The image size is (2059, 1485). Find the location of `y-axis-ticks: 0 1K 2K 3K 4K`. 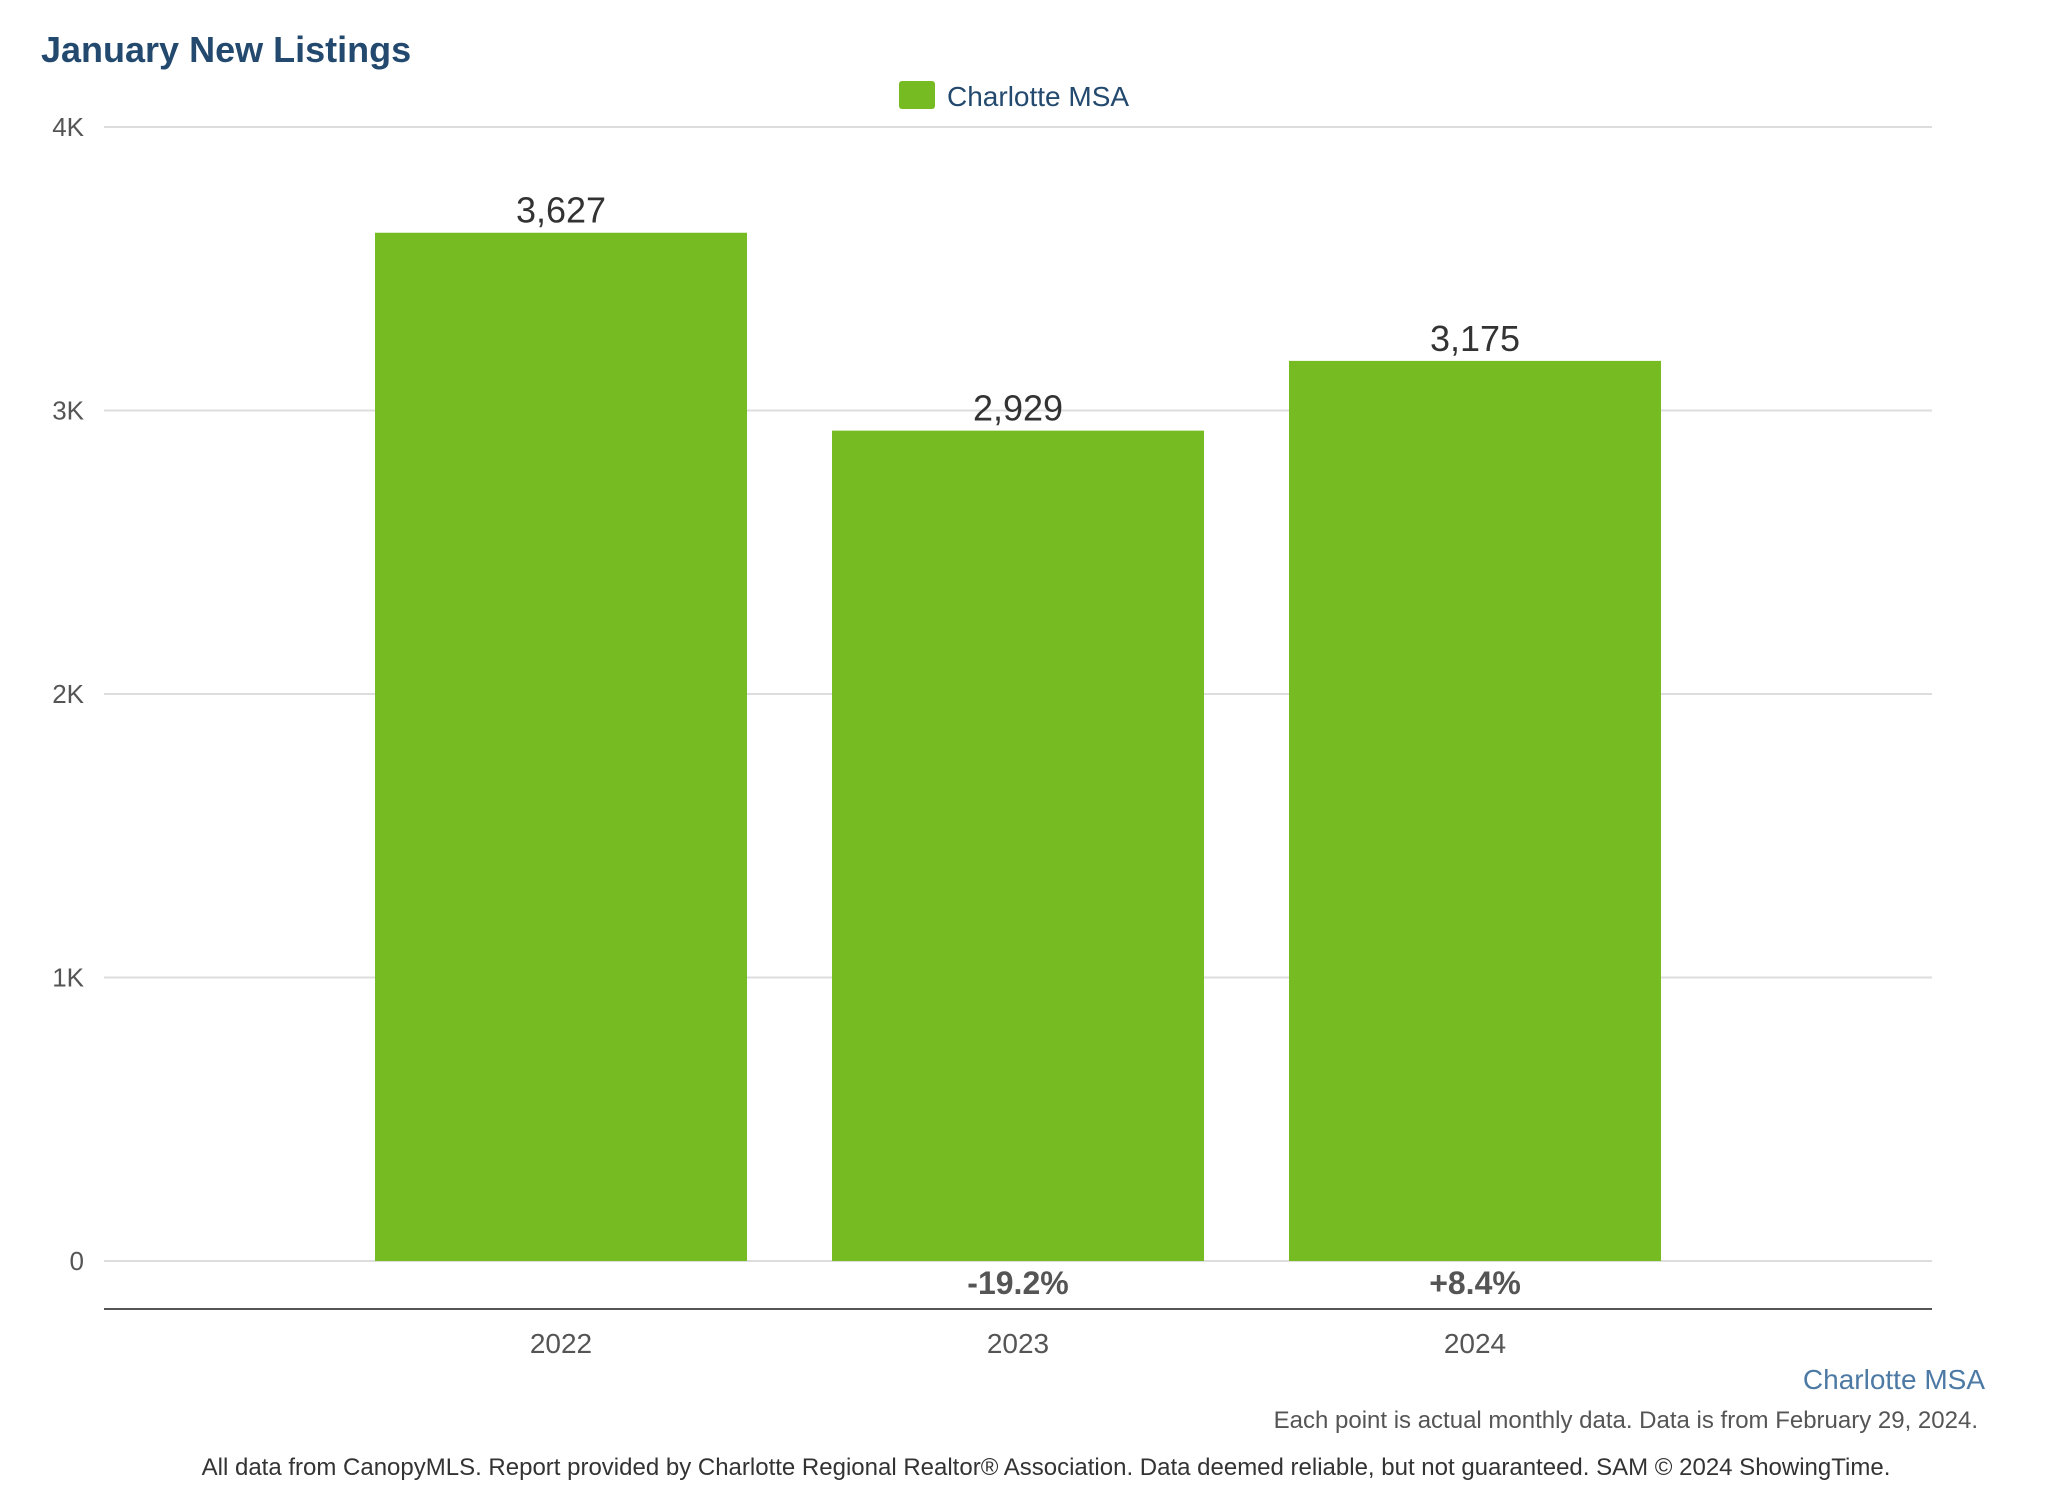

y-axis-ticks: 0 1K 2K 3K 4K is located at coordinates (68, 694).